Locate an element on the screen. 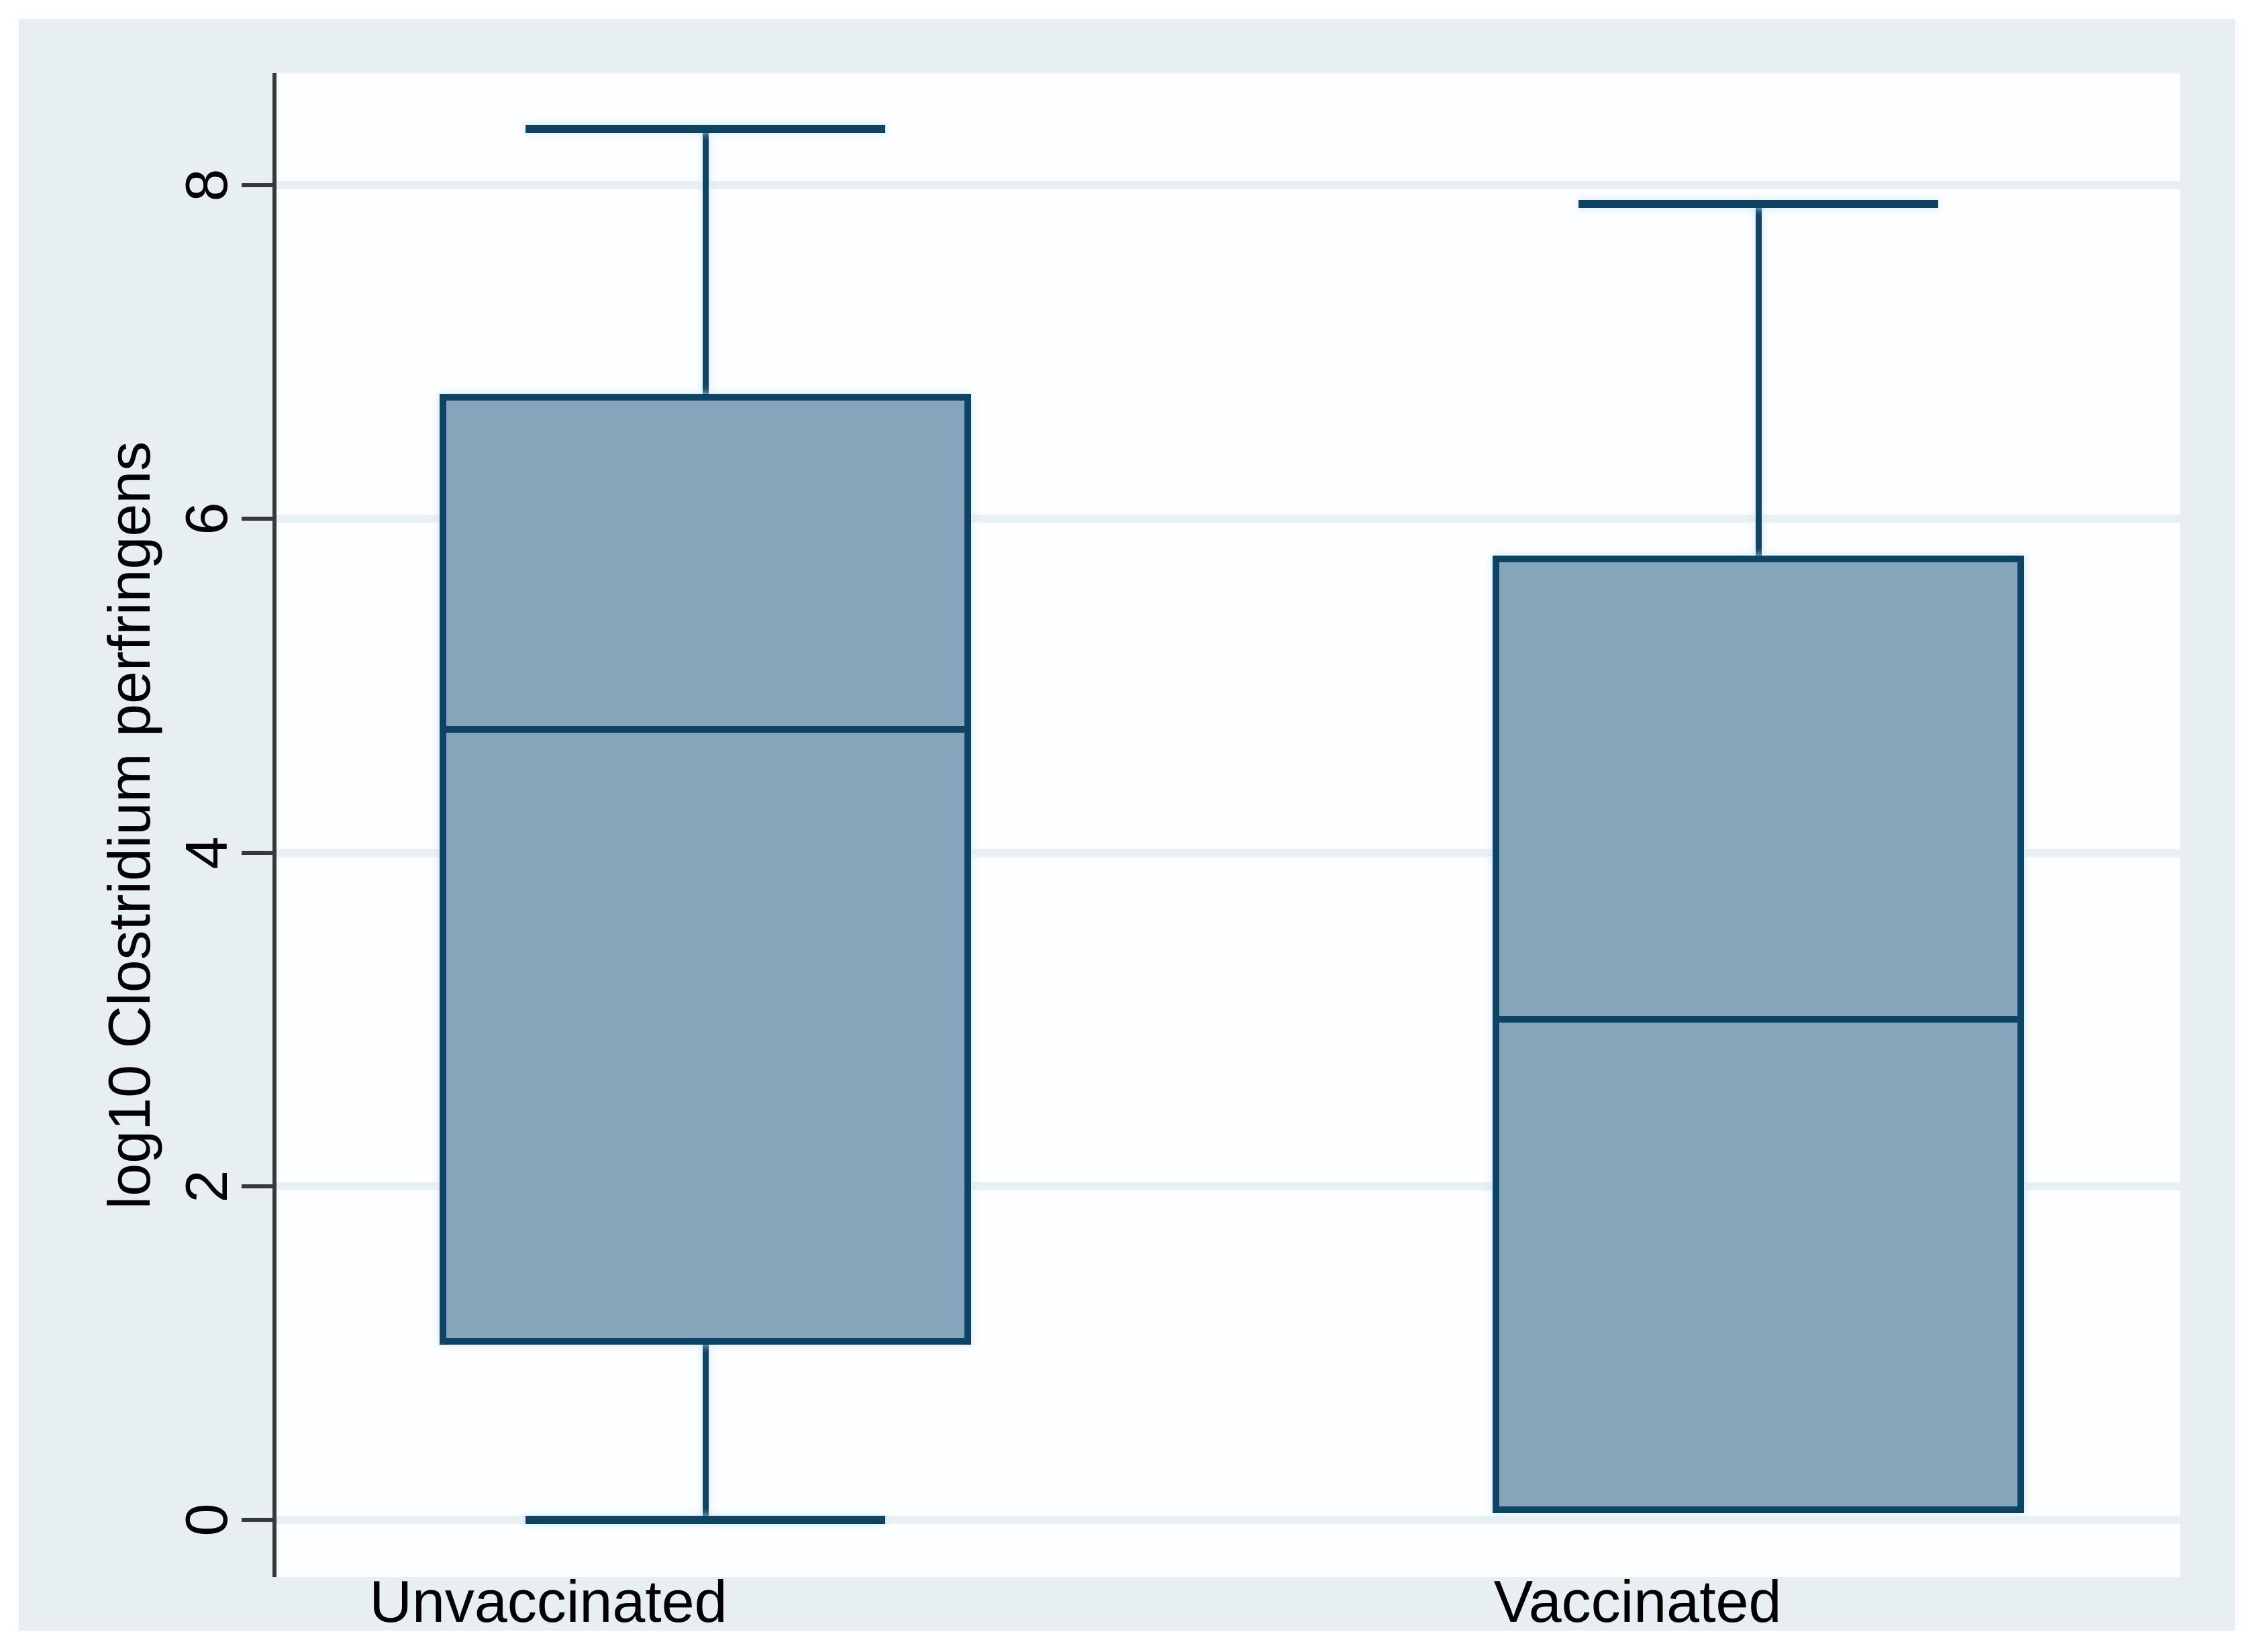 The image size is (2255, 1652). y-axis-tick-label: 8 is located at coordinates (206, 185).